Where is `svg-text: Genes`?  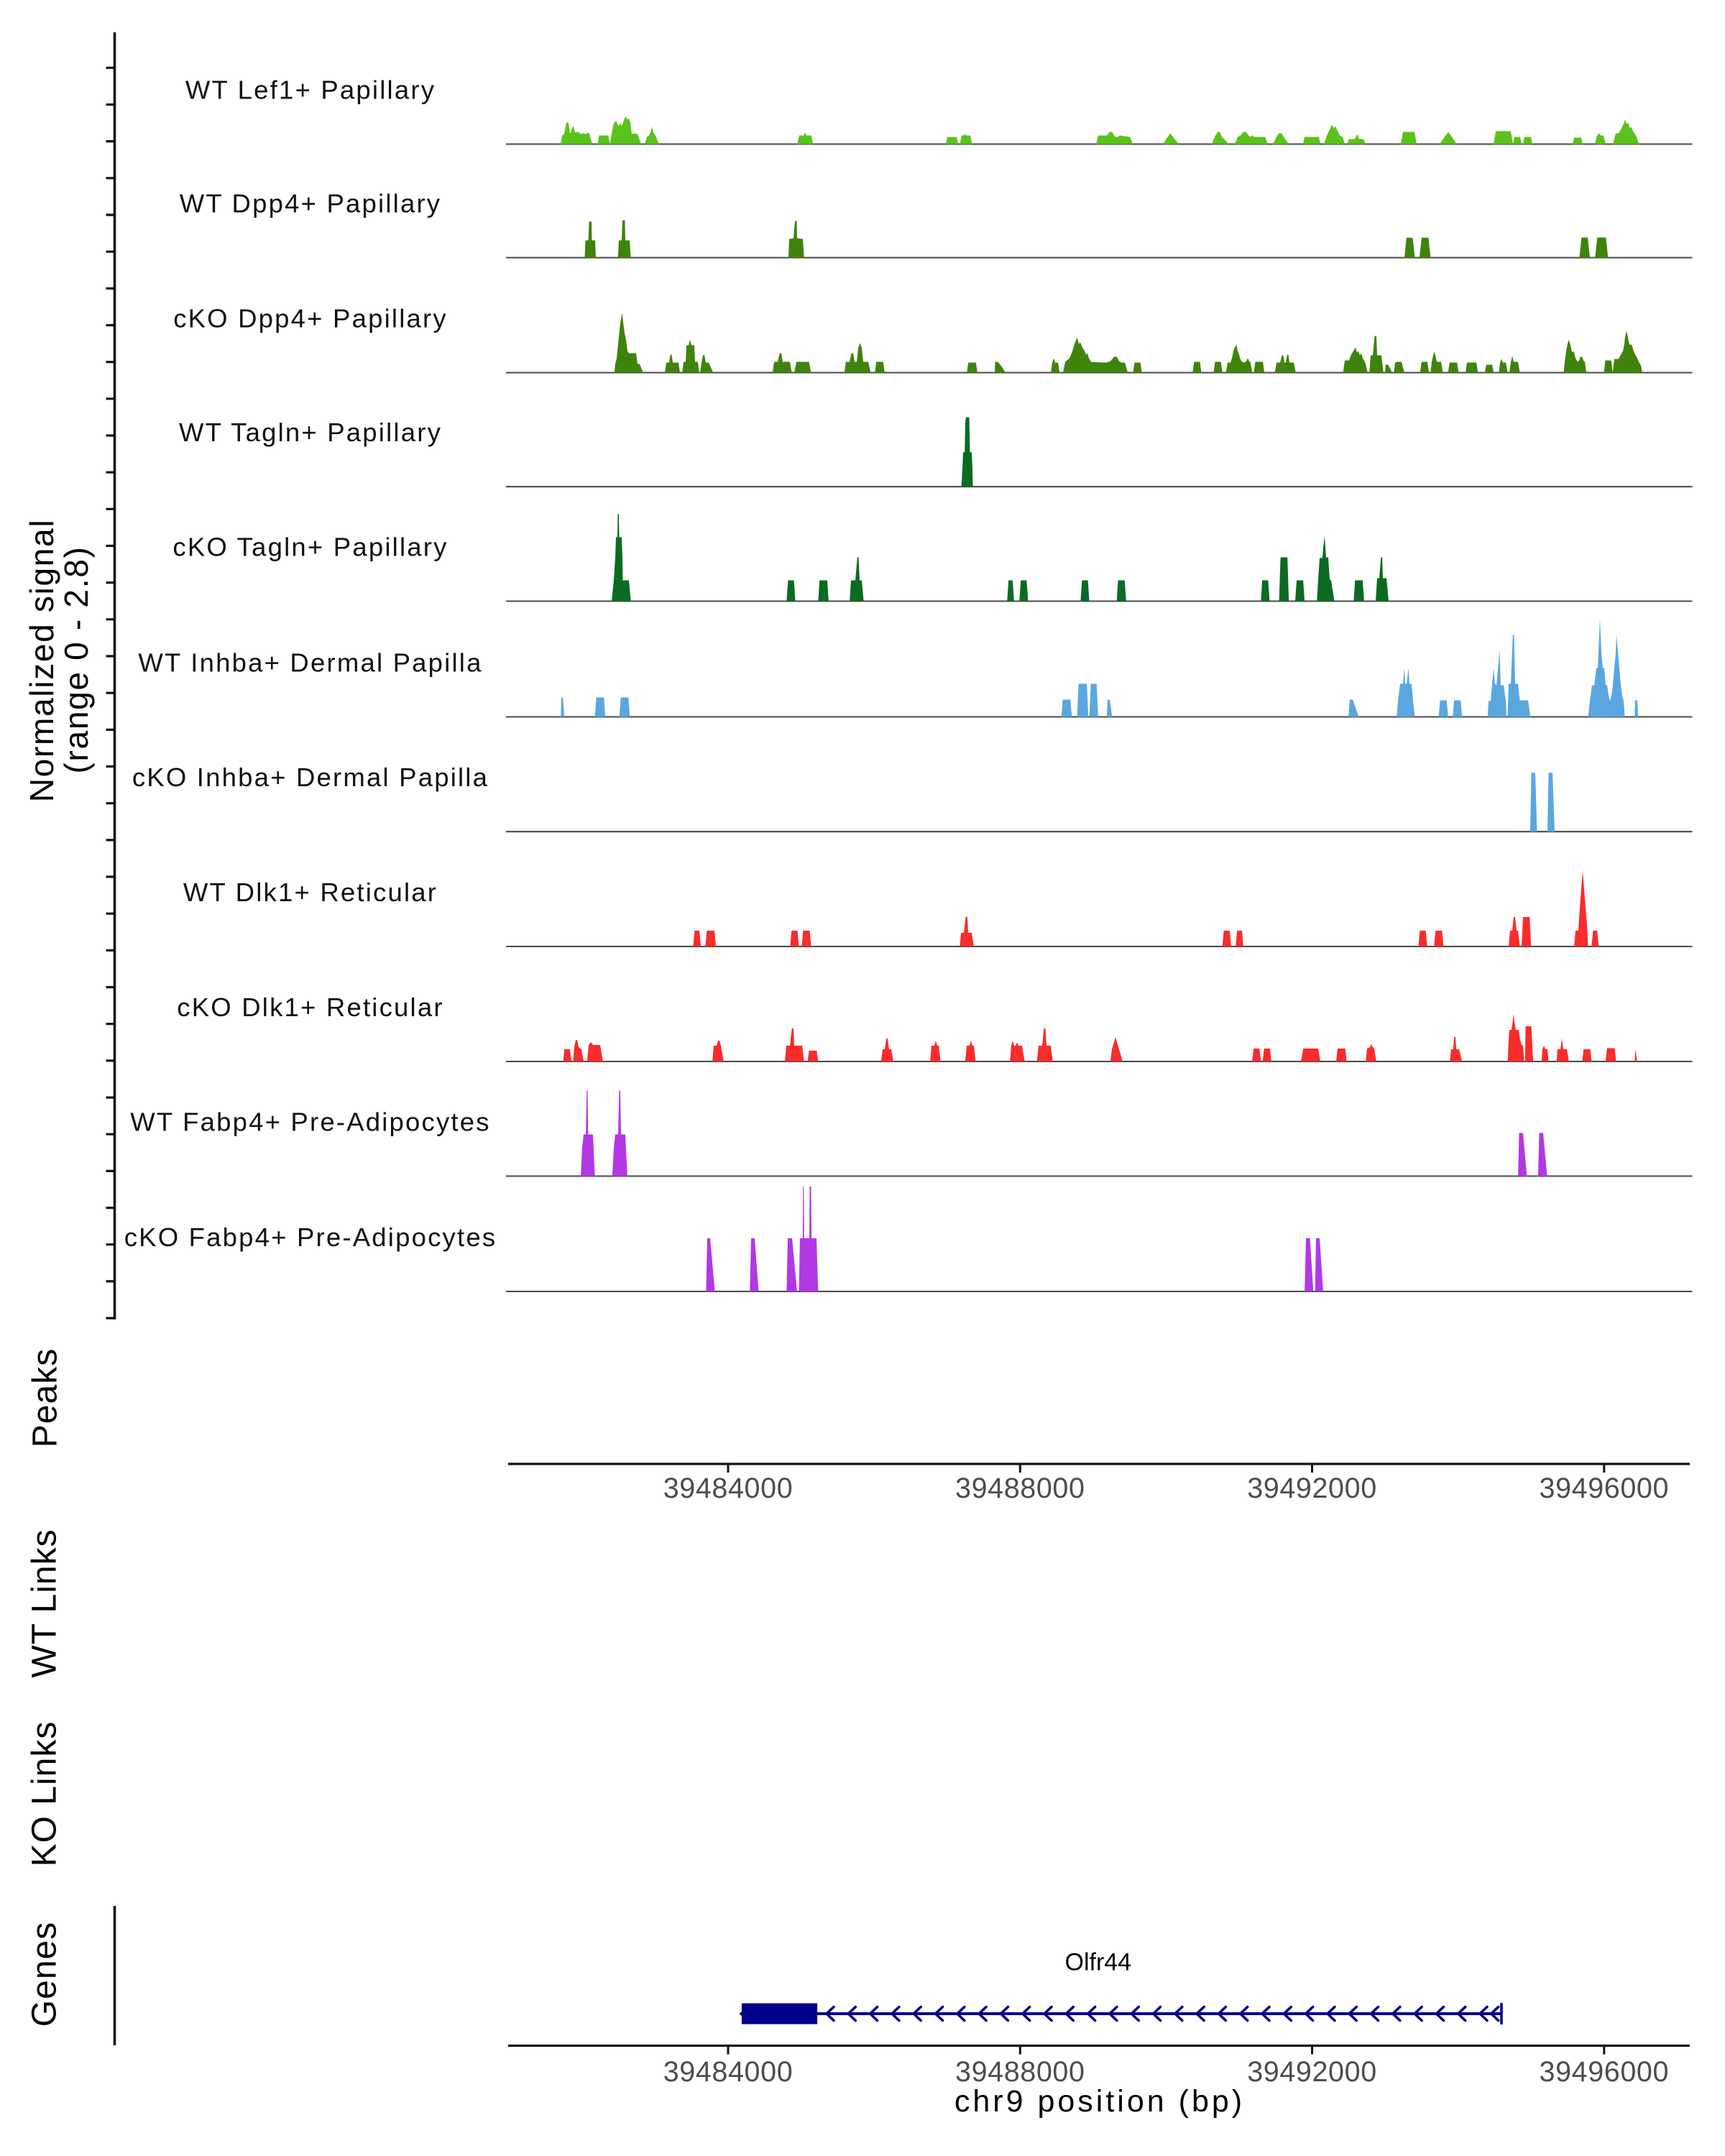
svg-text: Genes is located at coordinates (45, 1974).